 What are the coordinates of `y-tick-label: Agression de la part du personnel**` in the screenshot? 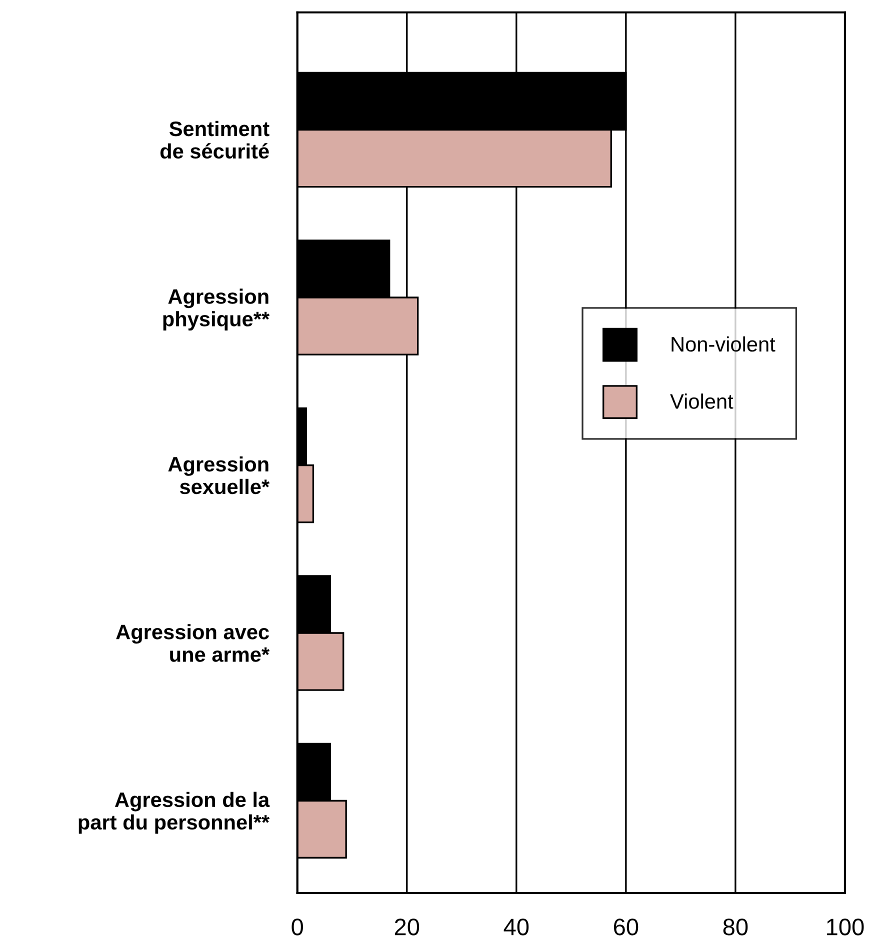 It's located at (174, 813).